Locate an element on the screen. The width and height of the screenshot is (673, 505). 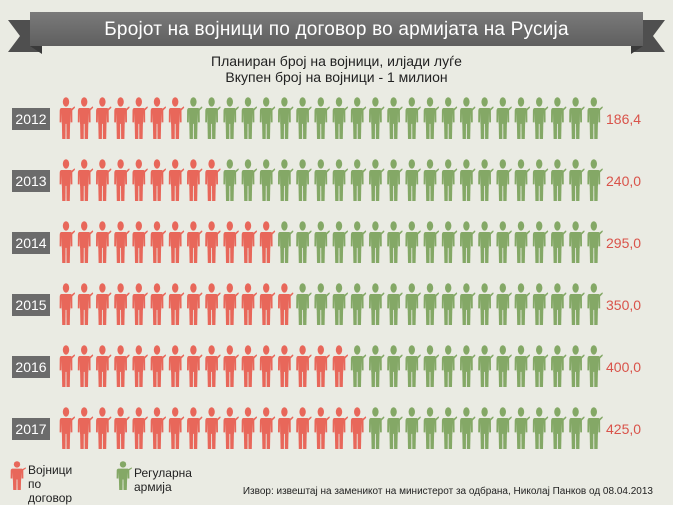
year-box-2012 is located at coordinates (31, 119).